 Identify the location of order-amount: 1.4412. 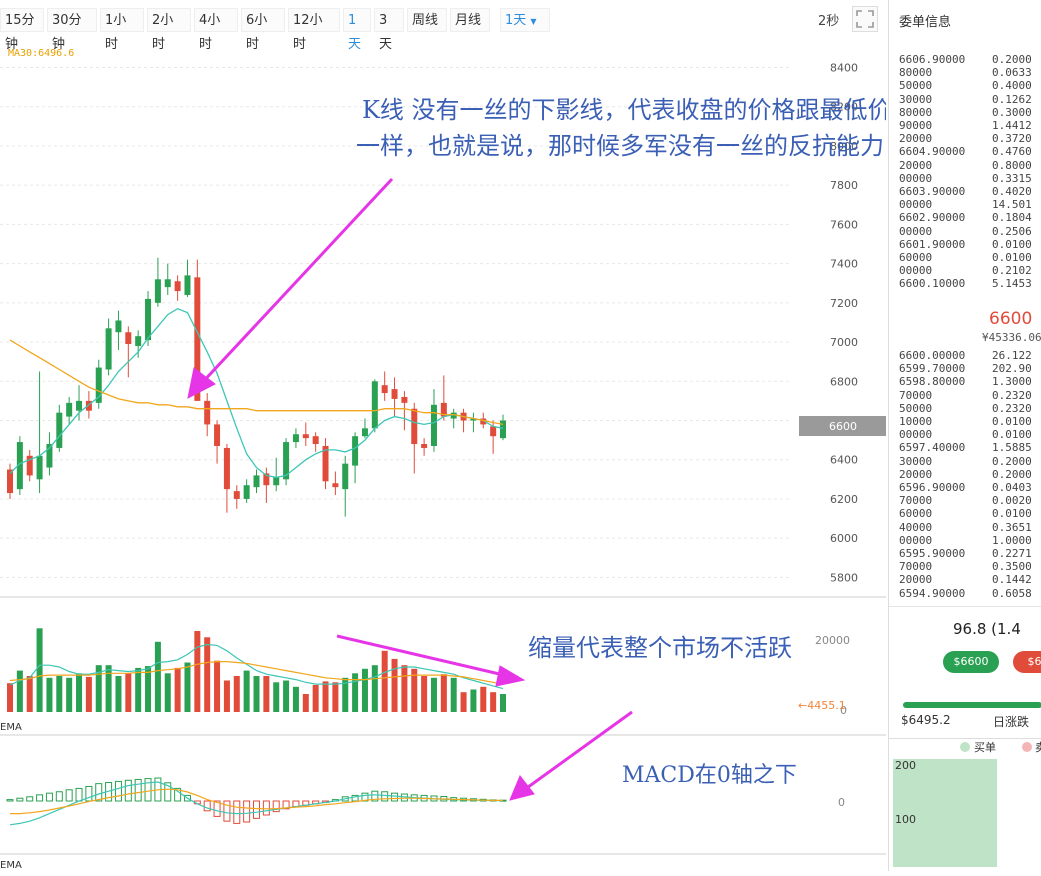
(1012, 125).